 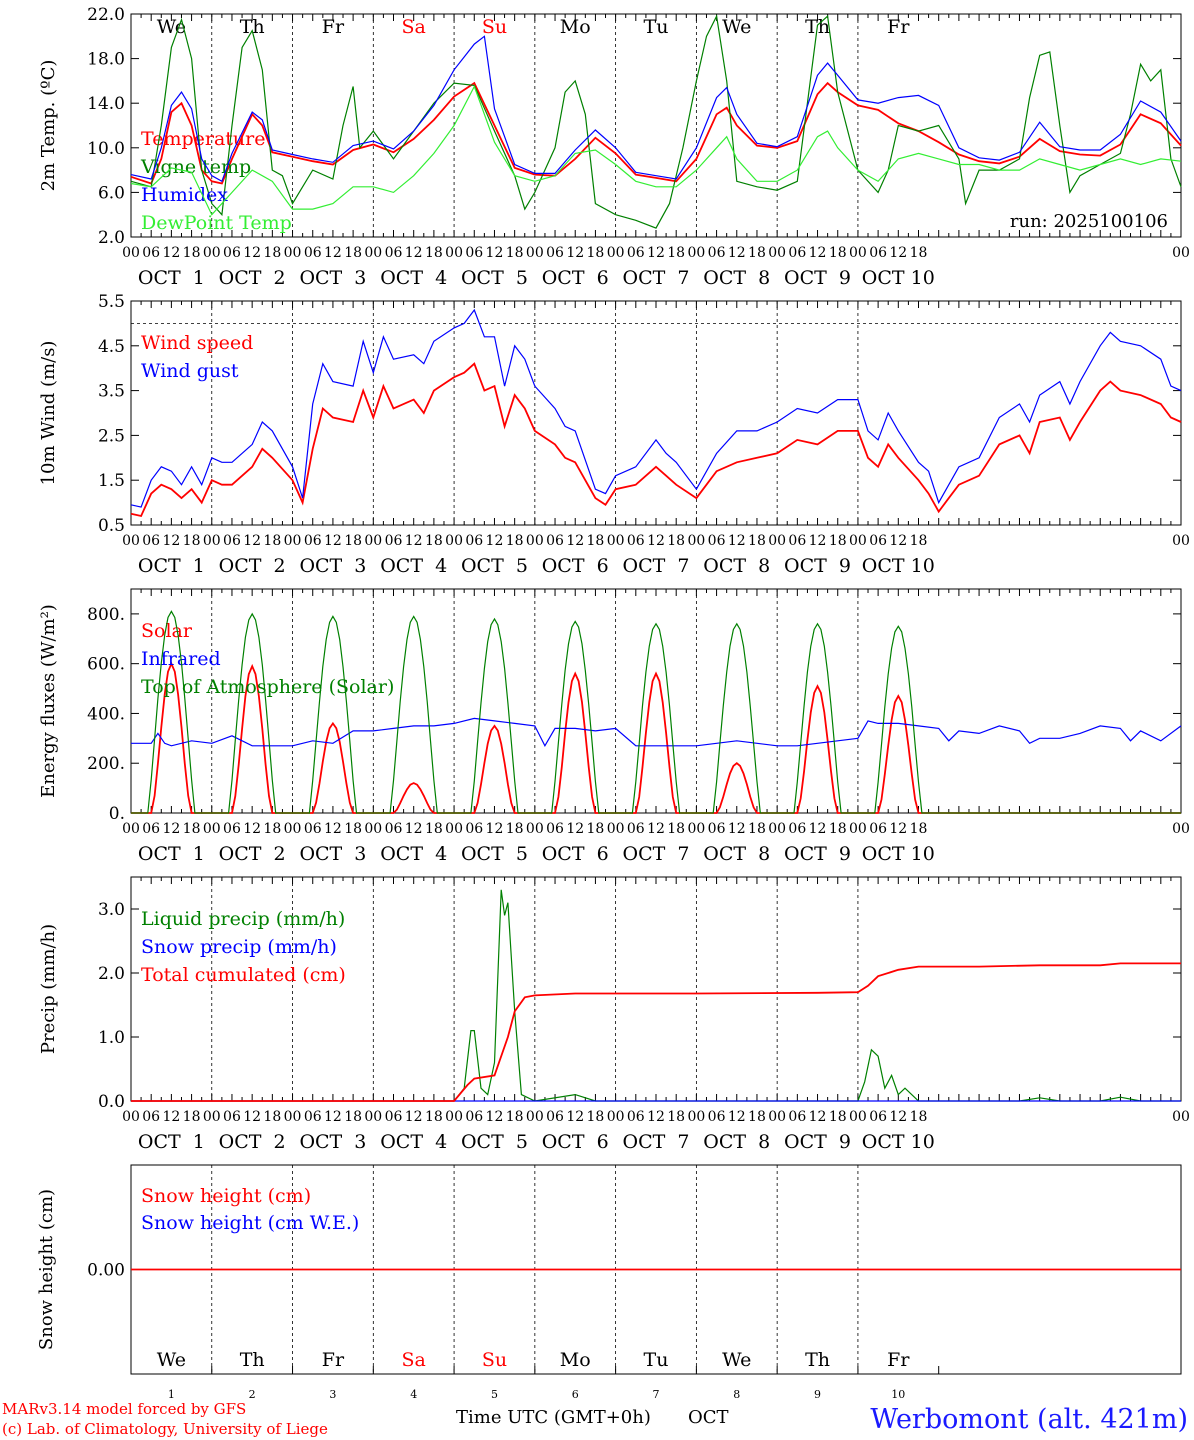 I want to click on day-name-label: Fr, so click(x=898, y=27).